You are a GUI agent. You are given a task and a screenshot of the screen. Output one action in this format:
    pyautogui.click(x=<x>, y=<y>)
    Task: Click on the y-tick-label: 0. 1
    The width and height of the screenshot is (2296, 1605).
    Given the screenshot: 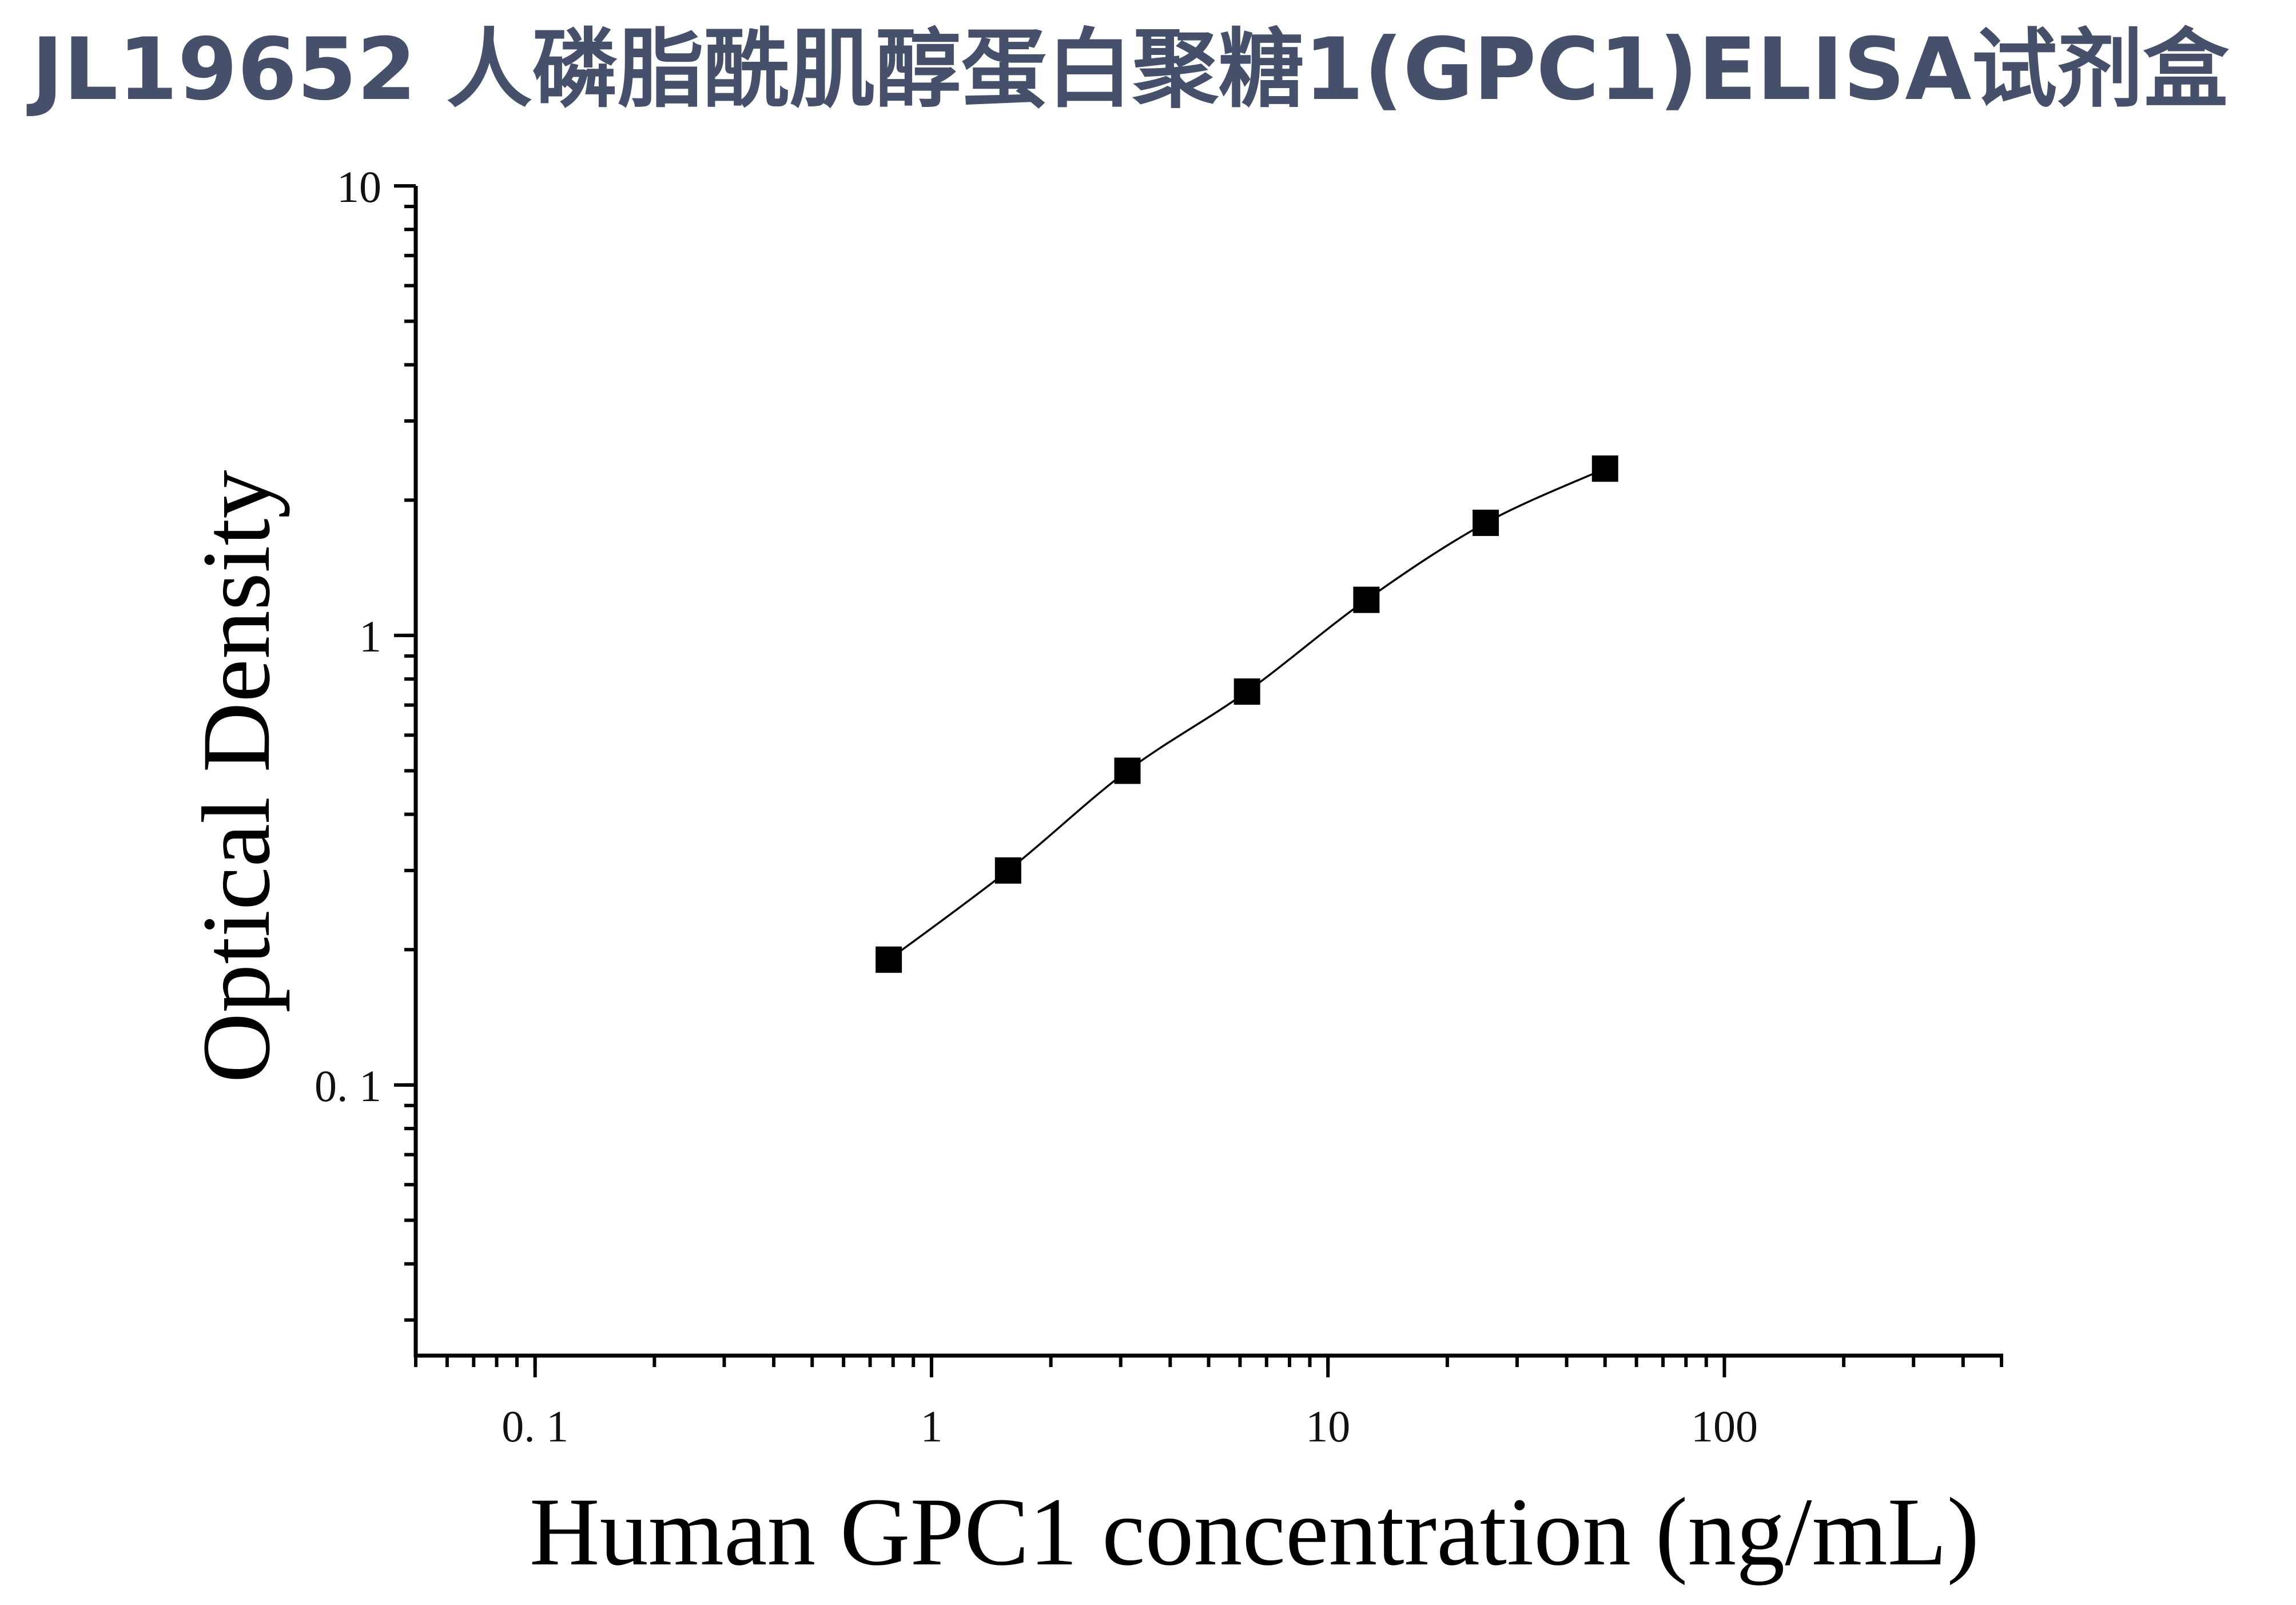 What is the action you would take?
    pyautogui.click(x=348, y=1086)
    